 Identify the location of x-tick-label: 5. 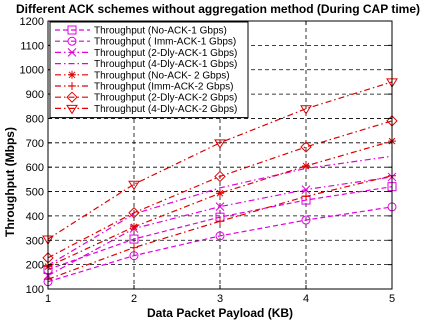
(392, 299).